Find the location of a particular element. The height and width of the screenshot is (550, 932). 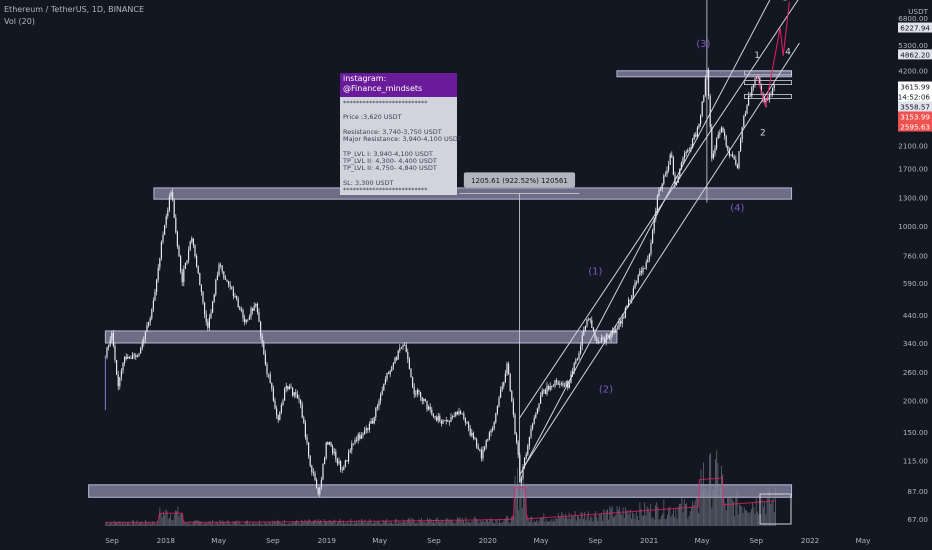

y-tick-label-16: 440.00 is located at coordinates (916, 315).